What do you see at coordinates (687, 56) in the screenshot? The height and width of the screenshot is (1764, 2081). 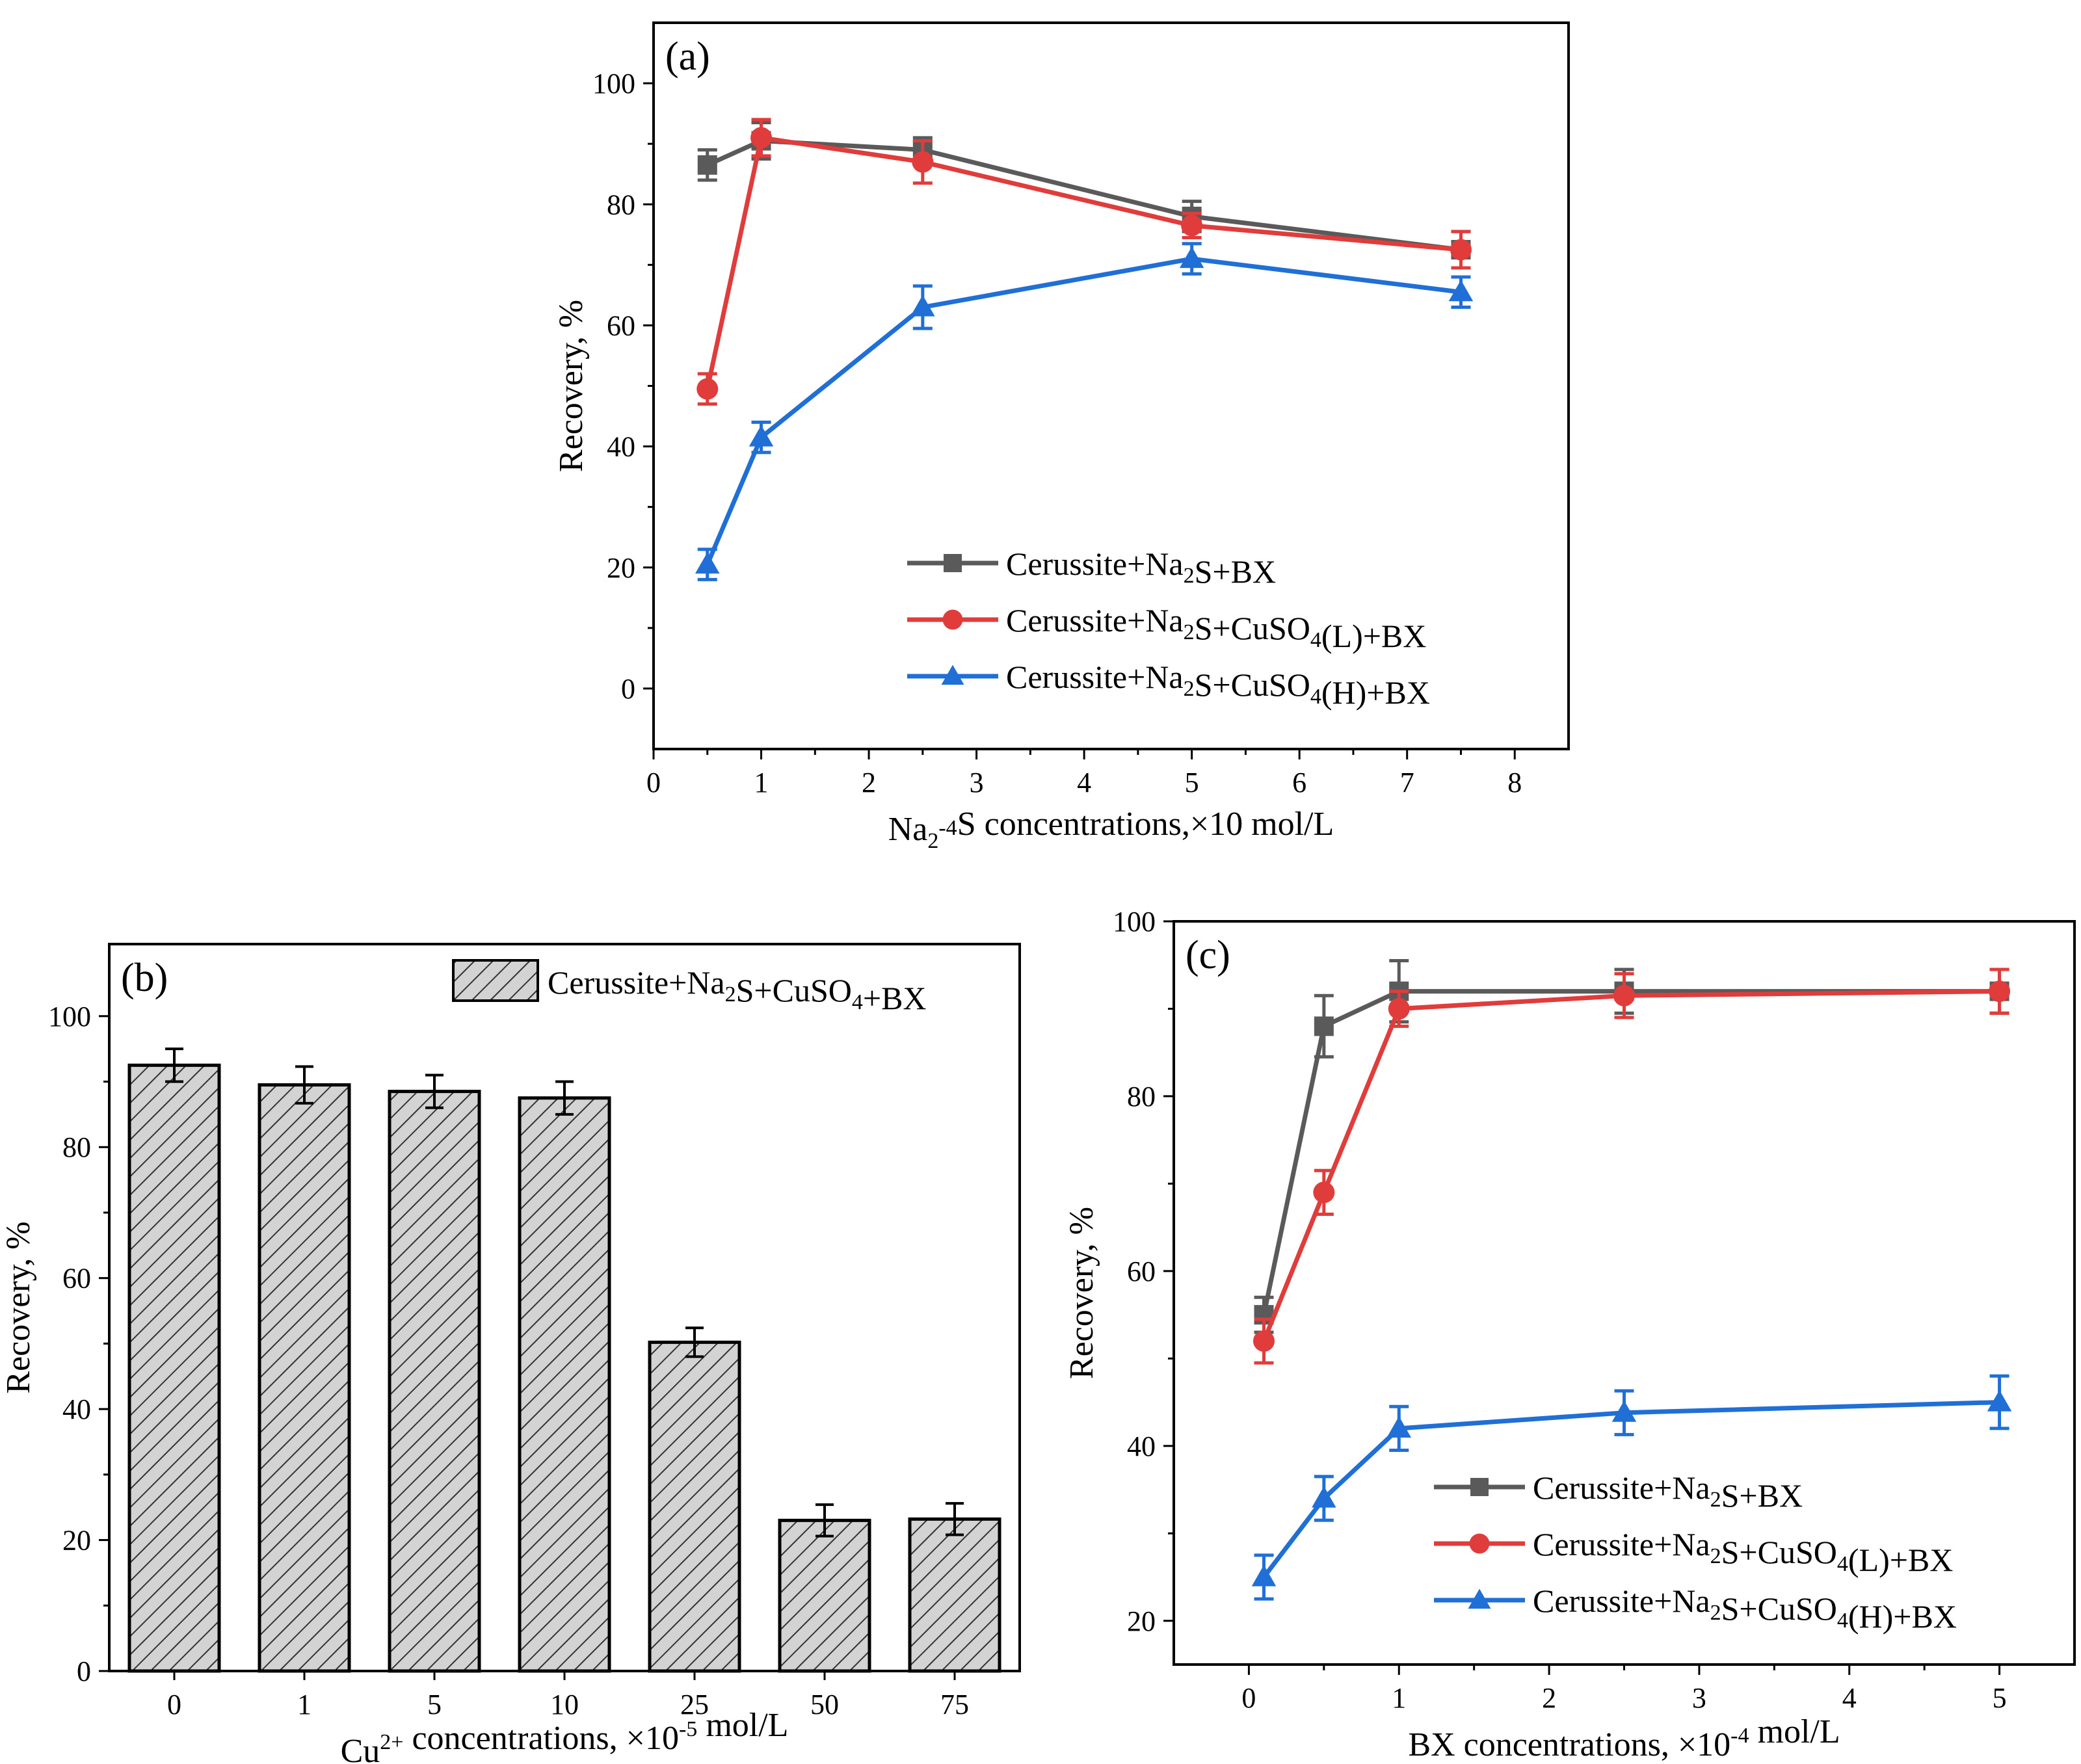 I see `panel-tag: (a)` at bounding box center [687, 56].